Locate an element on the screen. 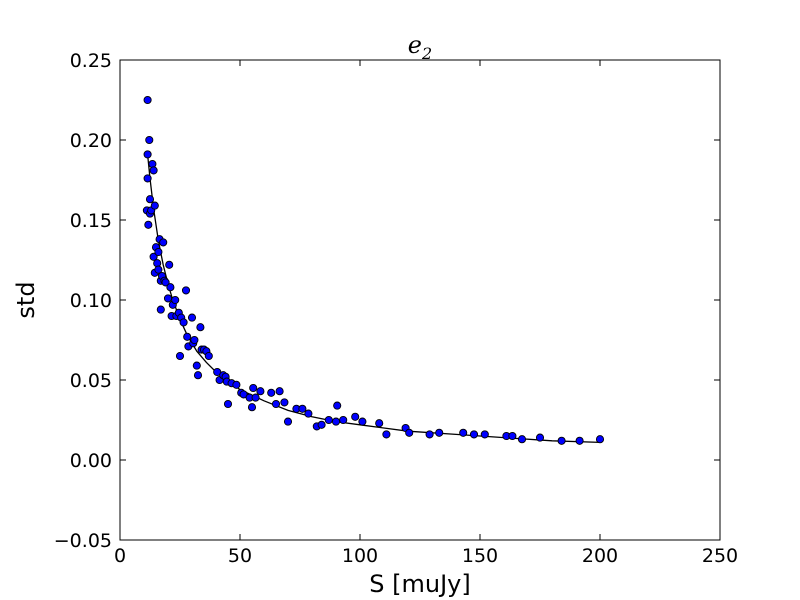  x-tick-label: 200 is located at coordinates (600, 556).